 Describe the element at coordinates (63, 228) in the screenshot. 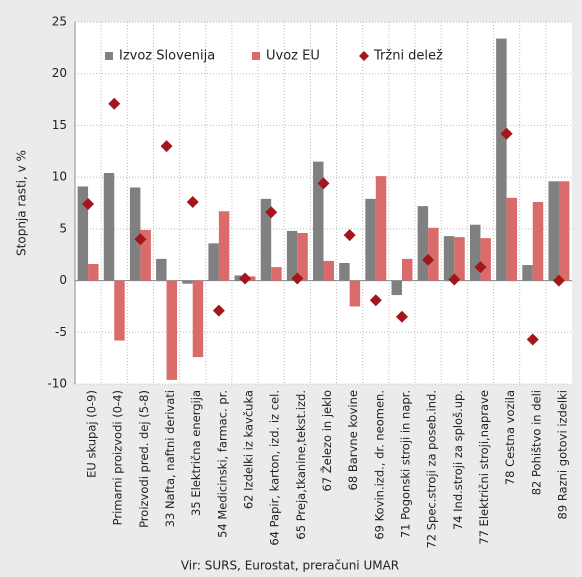

I see `y-tick-label: 5` at that location.